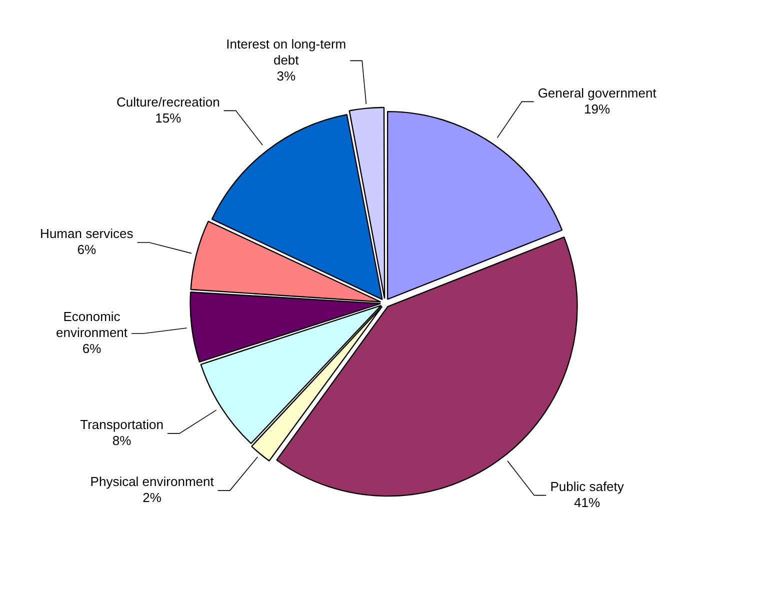 The height and width of the screenshot is (606, 770). What do you see at coordinates (597, 92) in the screenshot?
I see `slice-label: General government` at bounding box center [597, 92].